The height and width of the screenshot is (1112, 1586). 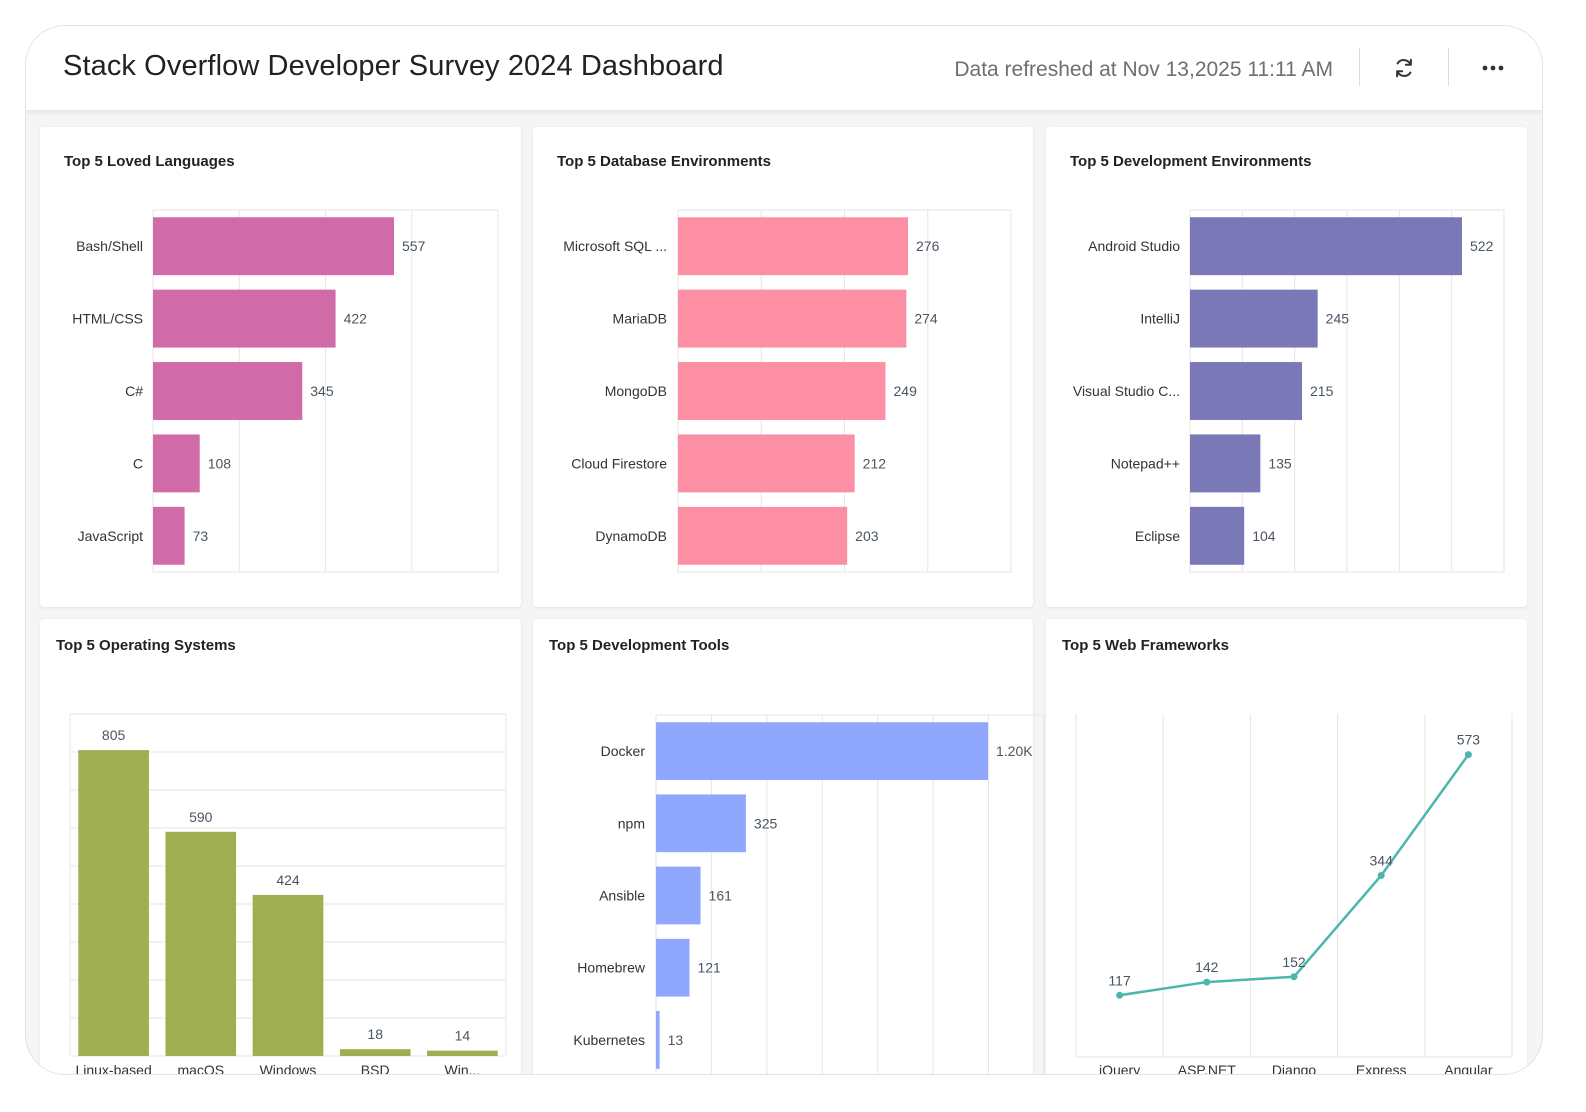 I want to click on data-label: 276, so click(x=928, y=246).